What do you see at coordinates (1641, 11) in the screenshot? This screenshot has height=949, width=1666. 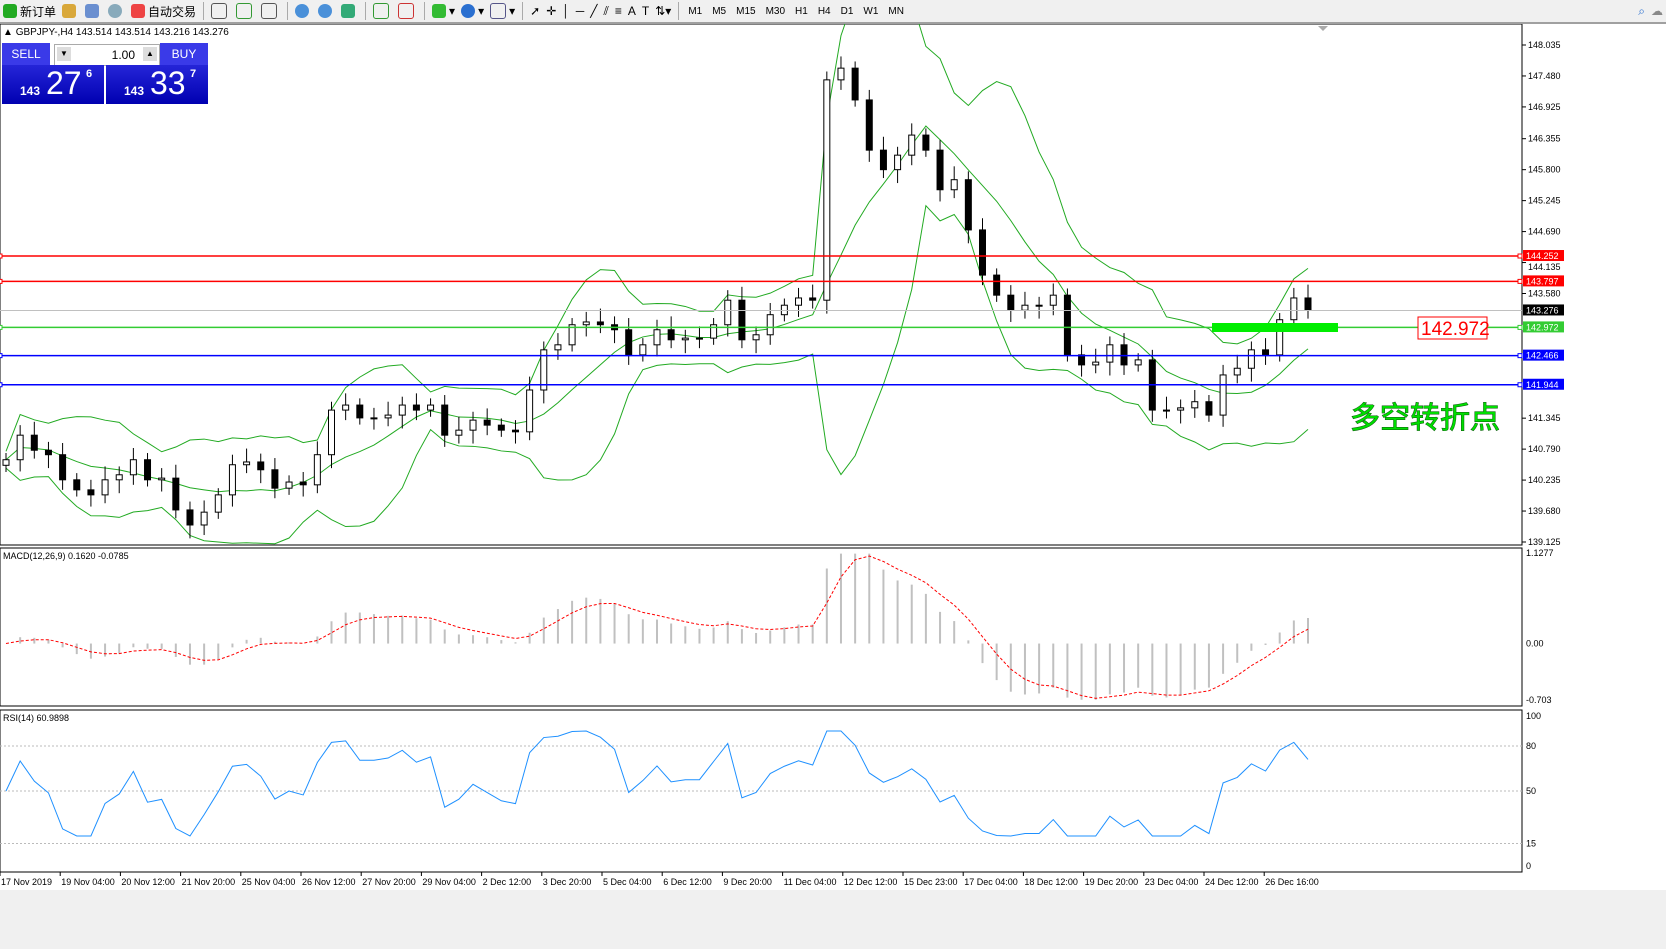 I see `search-button: ⌕` at bounding box center [1641, 11].